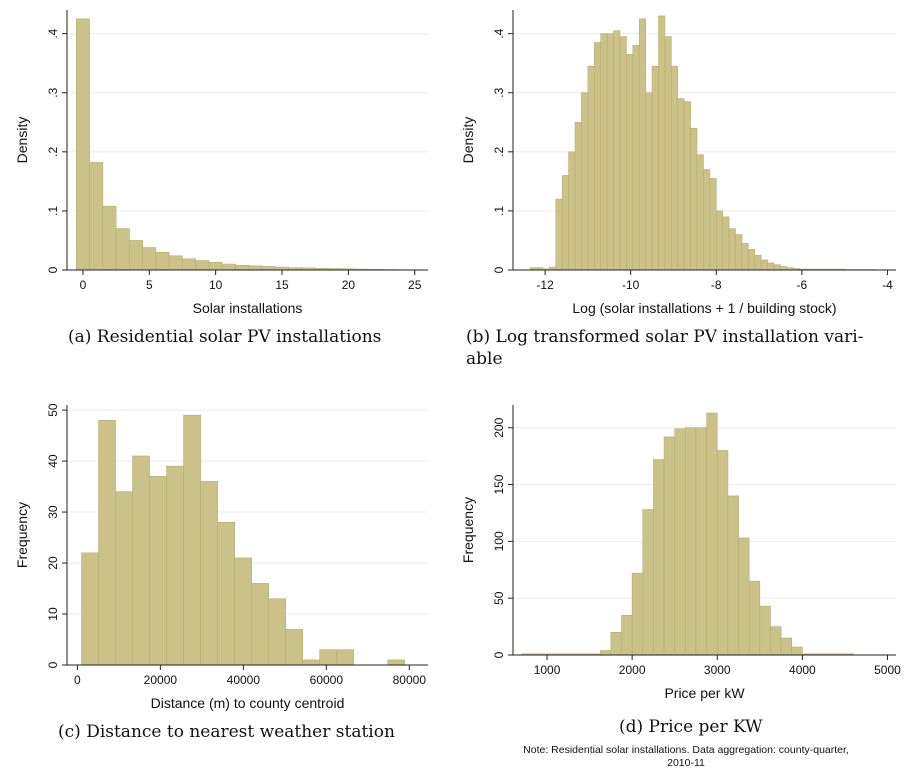 This screenshot has height=780, width=915. I want to click on x-tick-label: -8, so click(716, 285).